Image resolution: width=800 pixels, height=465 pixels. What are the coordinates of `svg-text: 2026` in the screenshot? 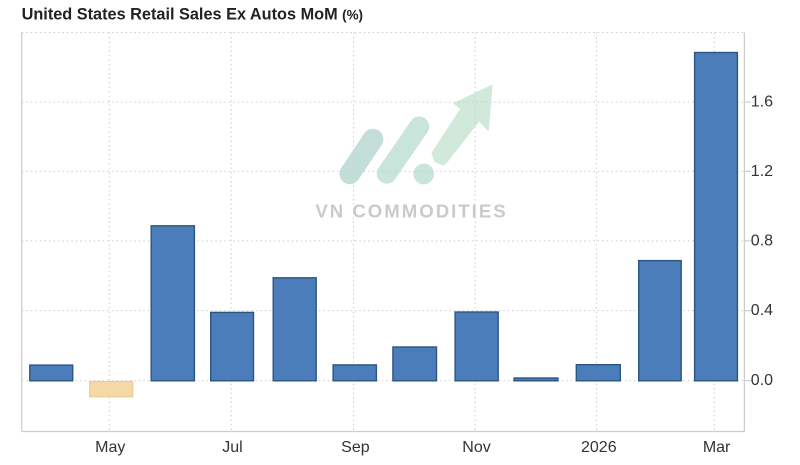 It's located at (599, 447).